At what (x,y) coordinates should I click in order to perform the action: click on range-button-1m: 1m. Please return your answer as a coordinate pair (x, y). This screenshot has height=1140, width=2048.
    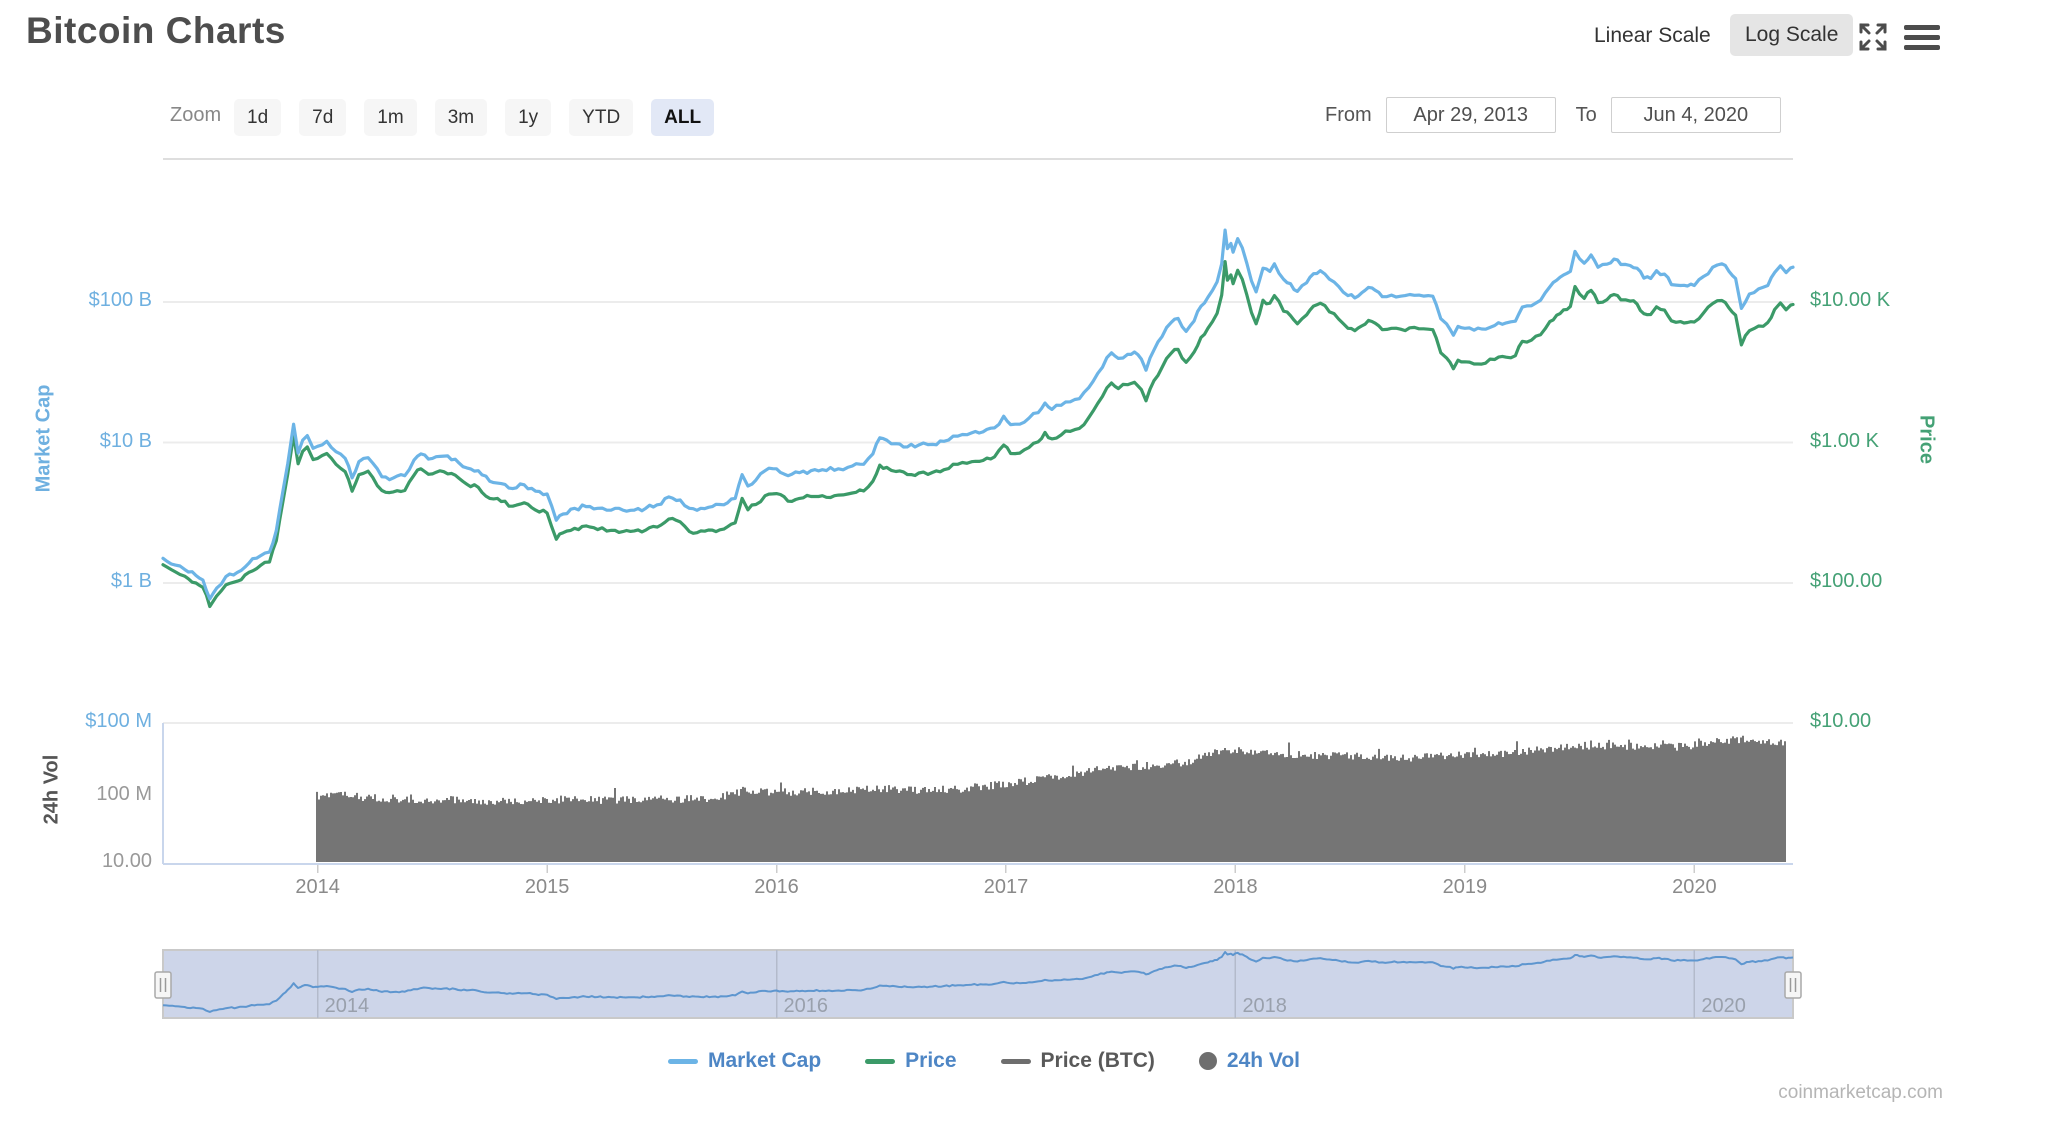
    Looking at the image, I should click on (390, 117).